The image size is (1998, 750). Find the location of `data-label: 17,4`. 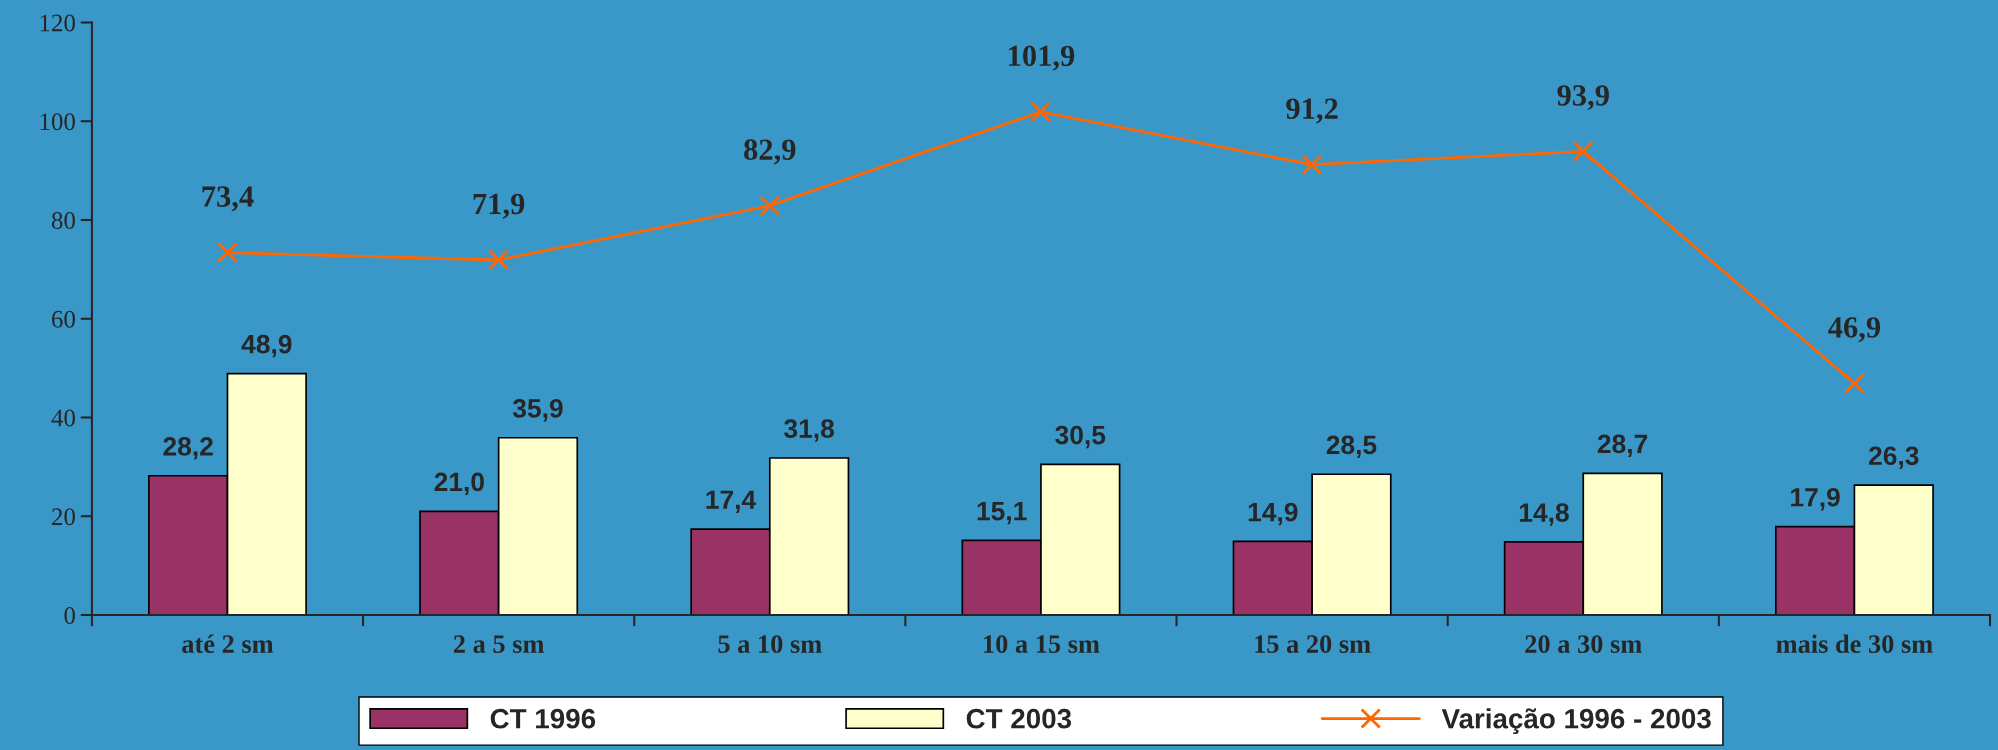

data-label: 17,4 is located at coordinates (731, 501).